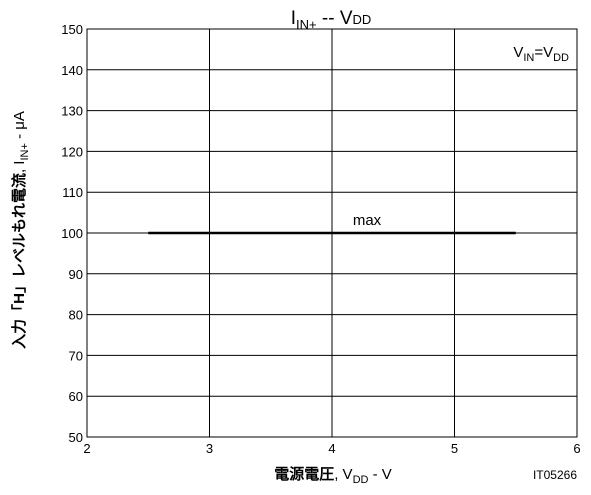 This screenshot has width=591, height=495. What do you see at coordinates (86, 448) in the screenshot?
I see `x-tick-label: 2` at bounding box center [86, 448].